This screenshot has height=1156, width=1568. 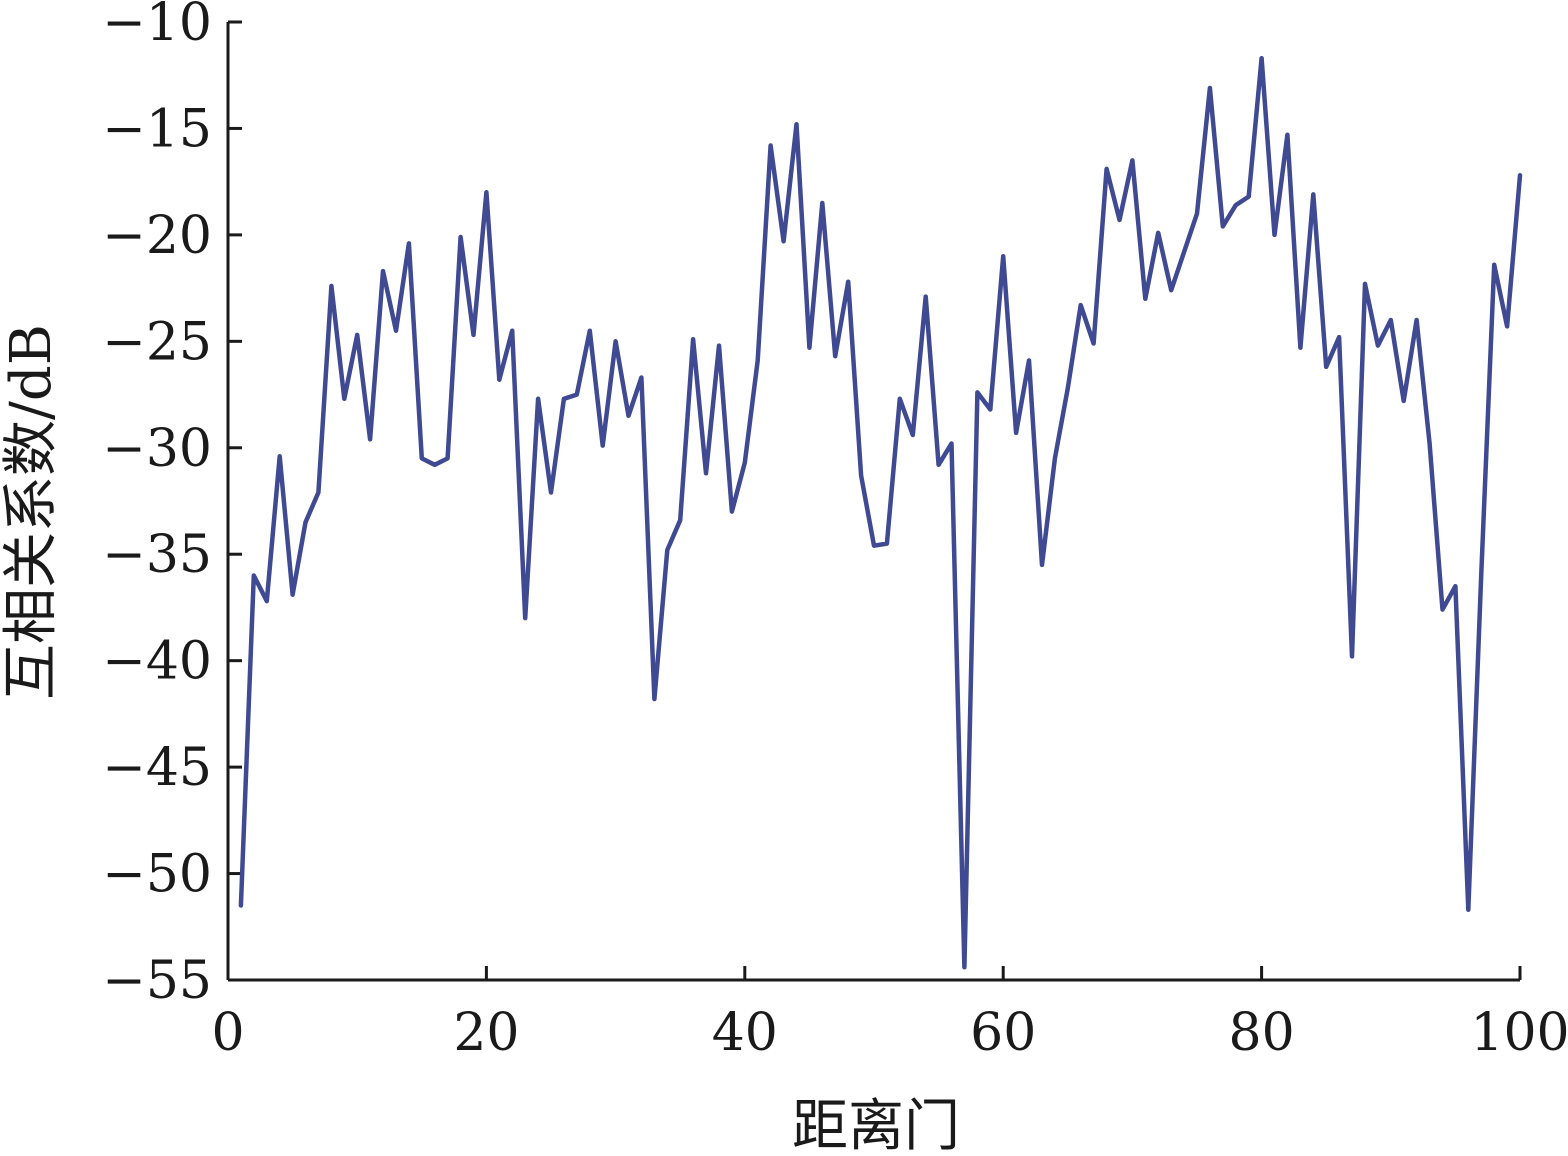 I want to click on x-tick-label: 20, so click(x=486, y=1033).